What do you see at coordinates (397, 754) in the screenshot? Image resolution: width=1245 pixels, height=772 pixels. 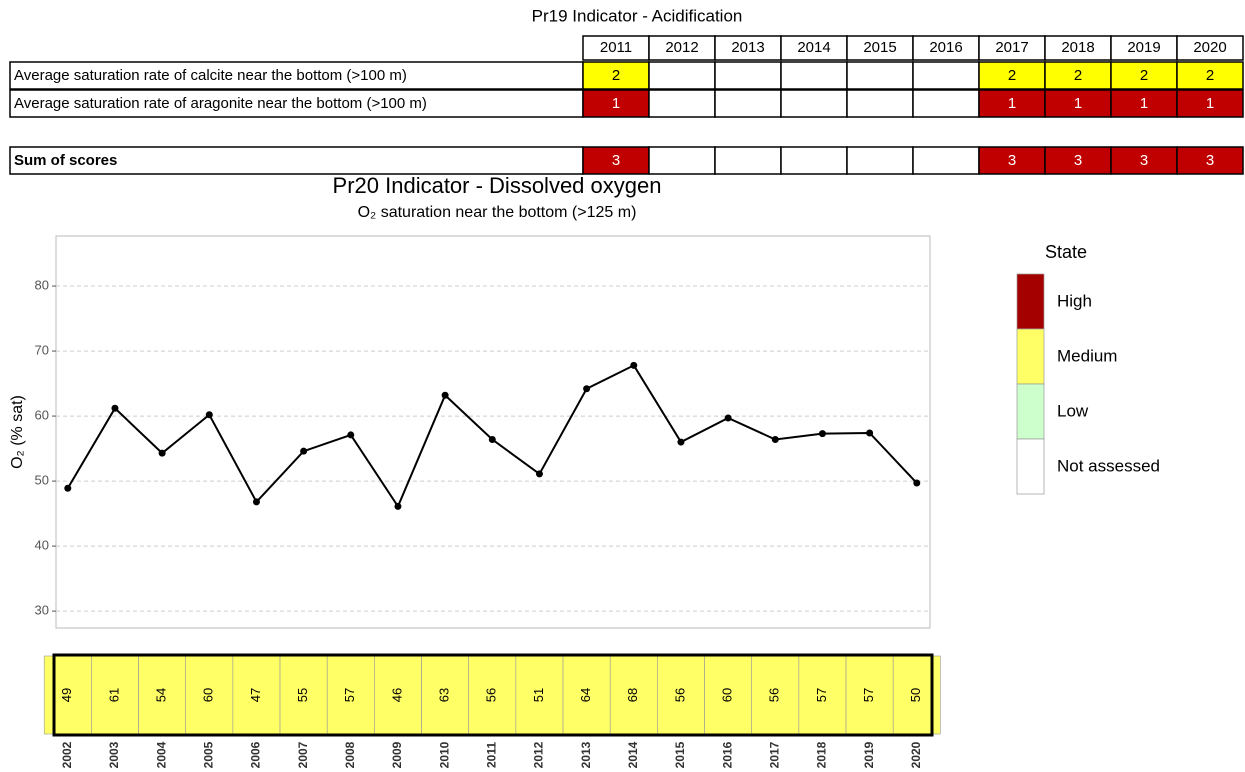 I see `x-tick-label: 2009` at bounding box center [397, 754].